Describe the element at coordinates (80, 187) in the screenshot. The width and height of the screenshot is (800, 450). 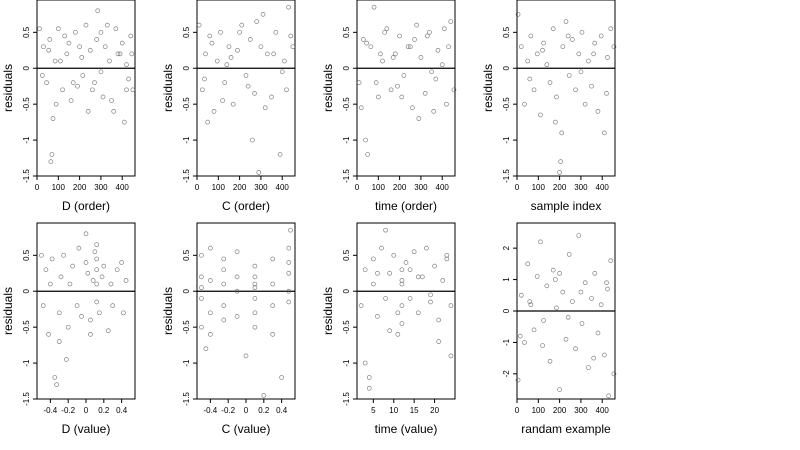
I see `x-tick-label: 200` at that location.